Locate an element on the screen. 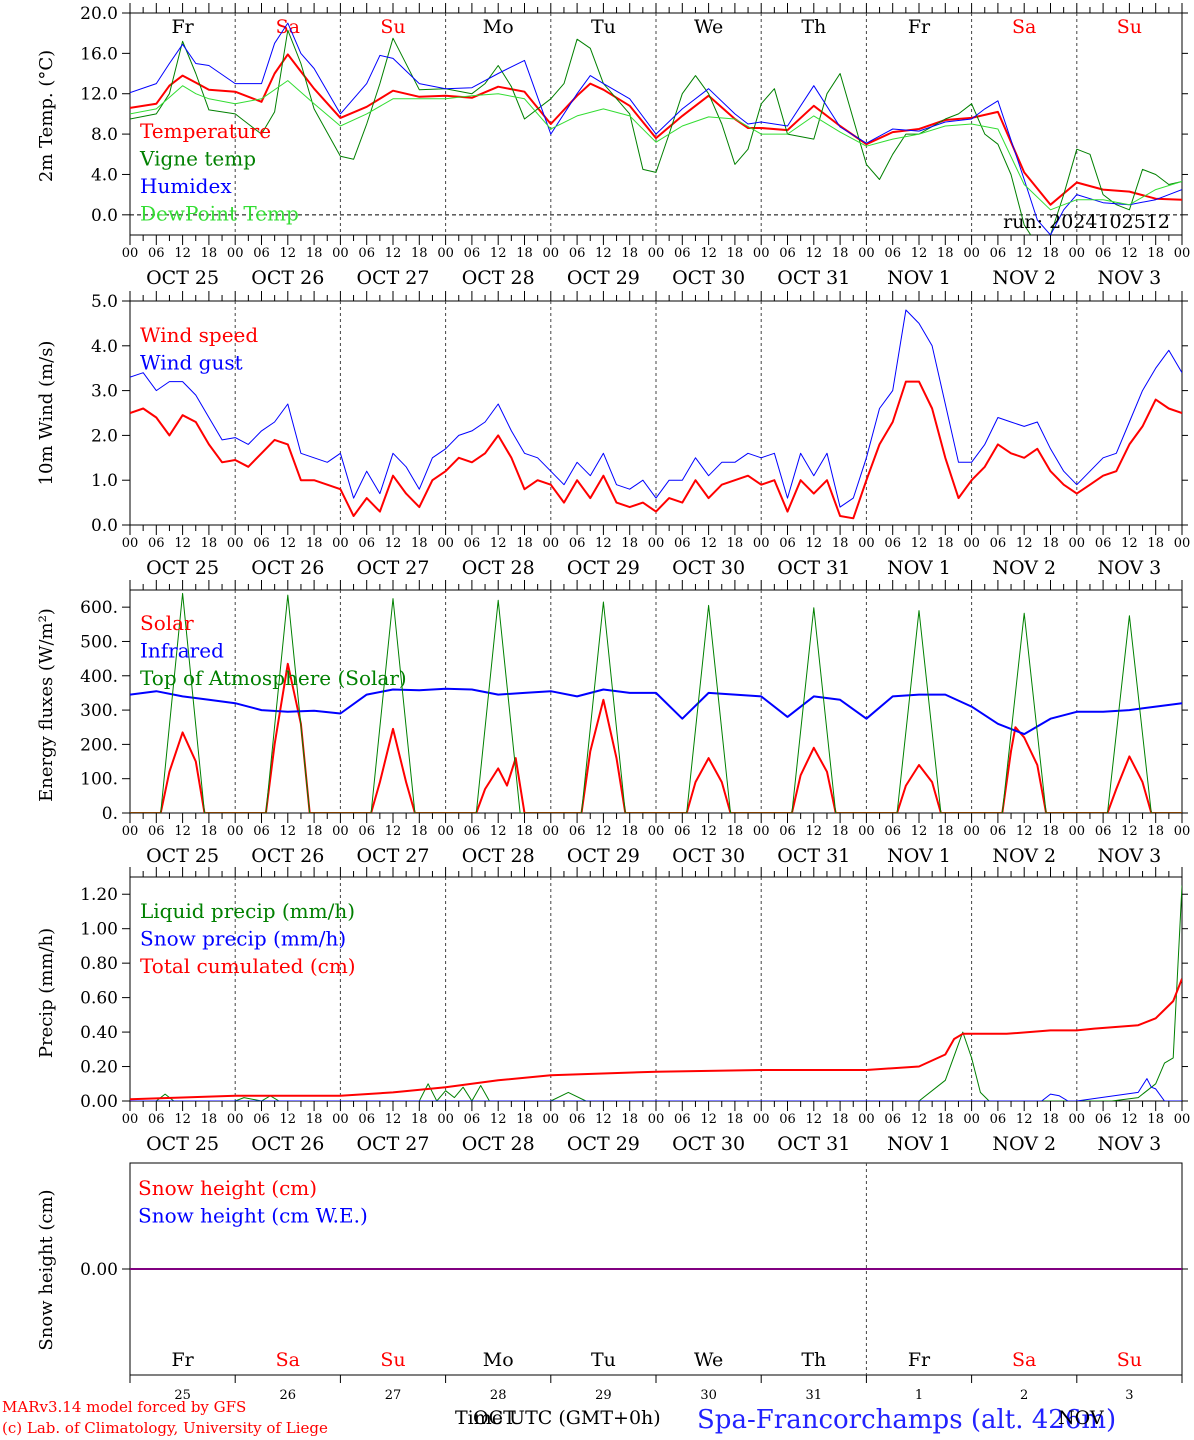  legend-entry: Wind speed is located at coordinates (199, 335).